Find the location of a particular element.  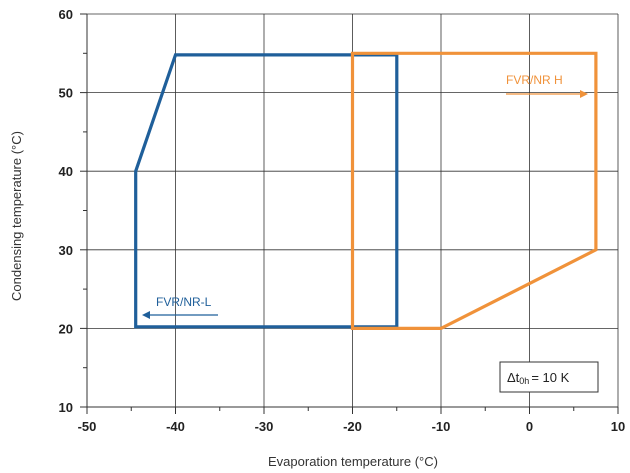

y-tick-label: 20 is located at coordinates (66, 328).